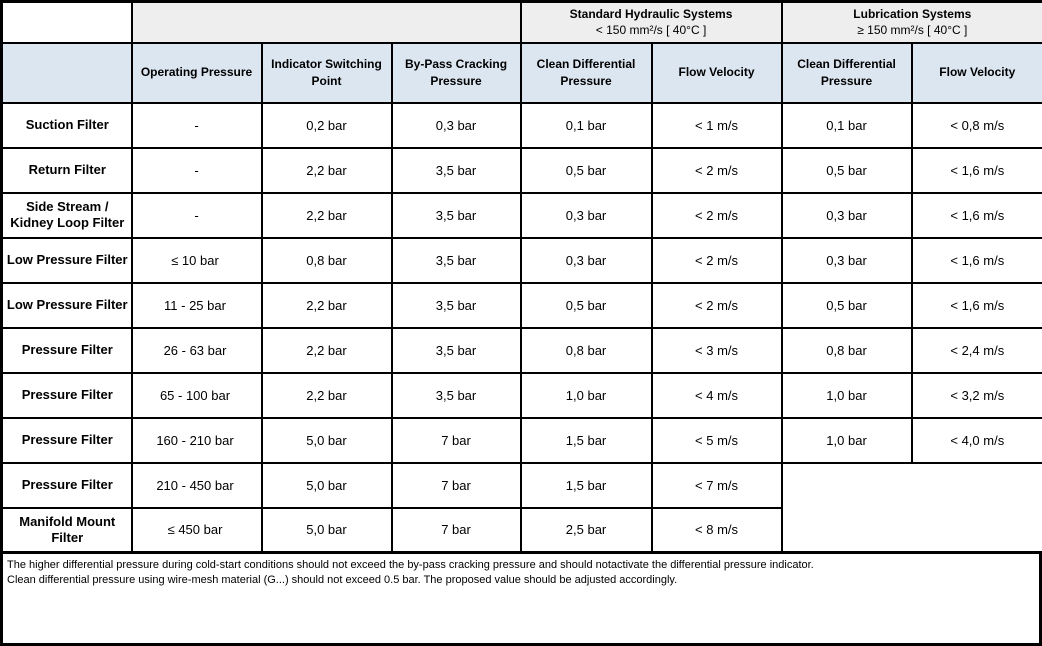 This screenshot has width=1042, height=646. Describe the element at coordinates (196, 485) in the screenshot. I see `operating-pressure-cell: 210 - 450 bar` at that location.